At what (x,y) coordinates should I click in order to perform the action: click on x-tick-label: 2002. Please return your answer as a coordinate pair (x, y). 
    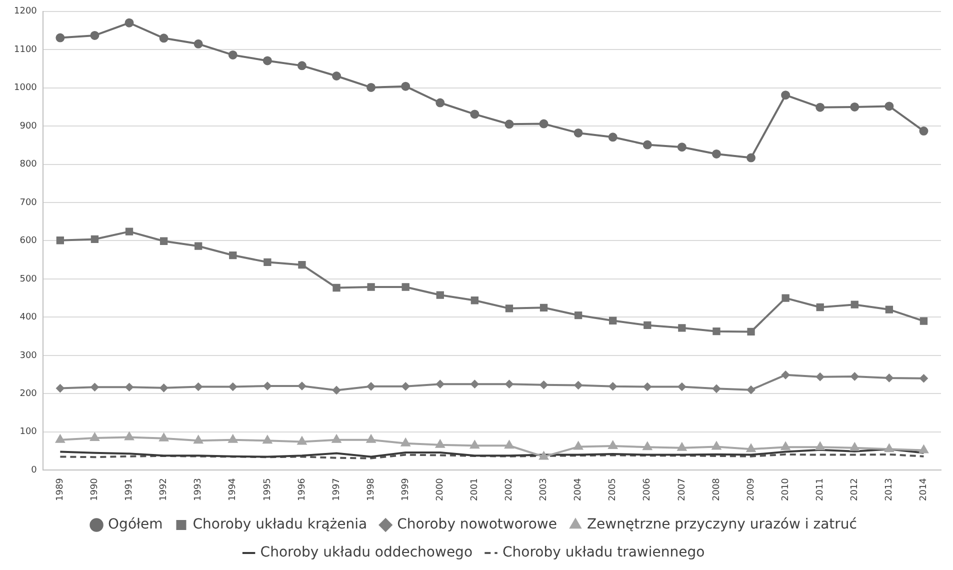
    Looking at the image, I should click on (509, 489).